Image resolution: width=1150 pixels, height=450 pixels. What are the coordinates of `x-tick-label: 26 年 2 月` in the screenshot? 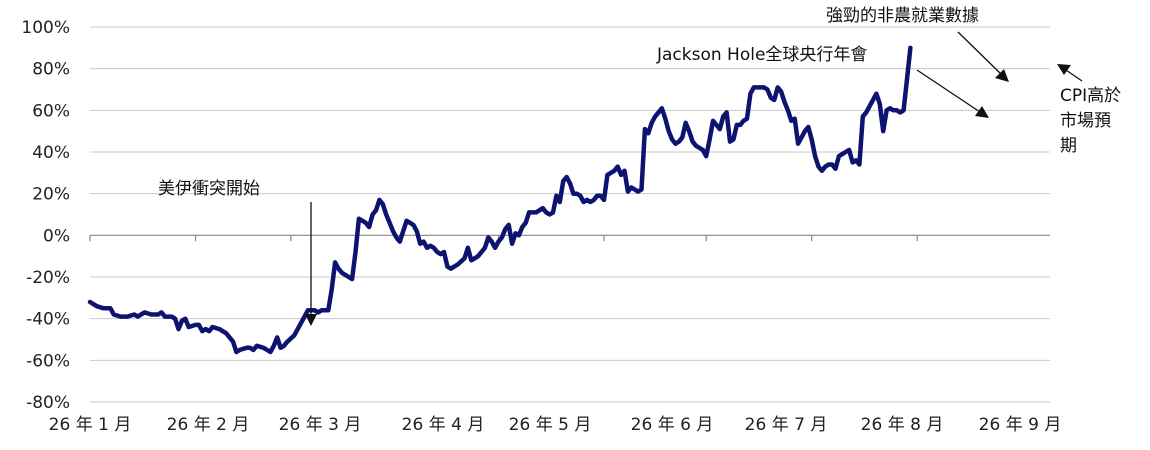 It's located at (208, 425).